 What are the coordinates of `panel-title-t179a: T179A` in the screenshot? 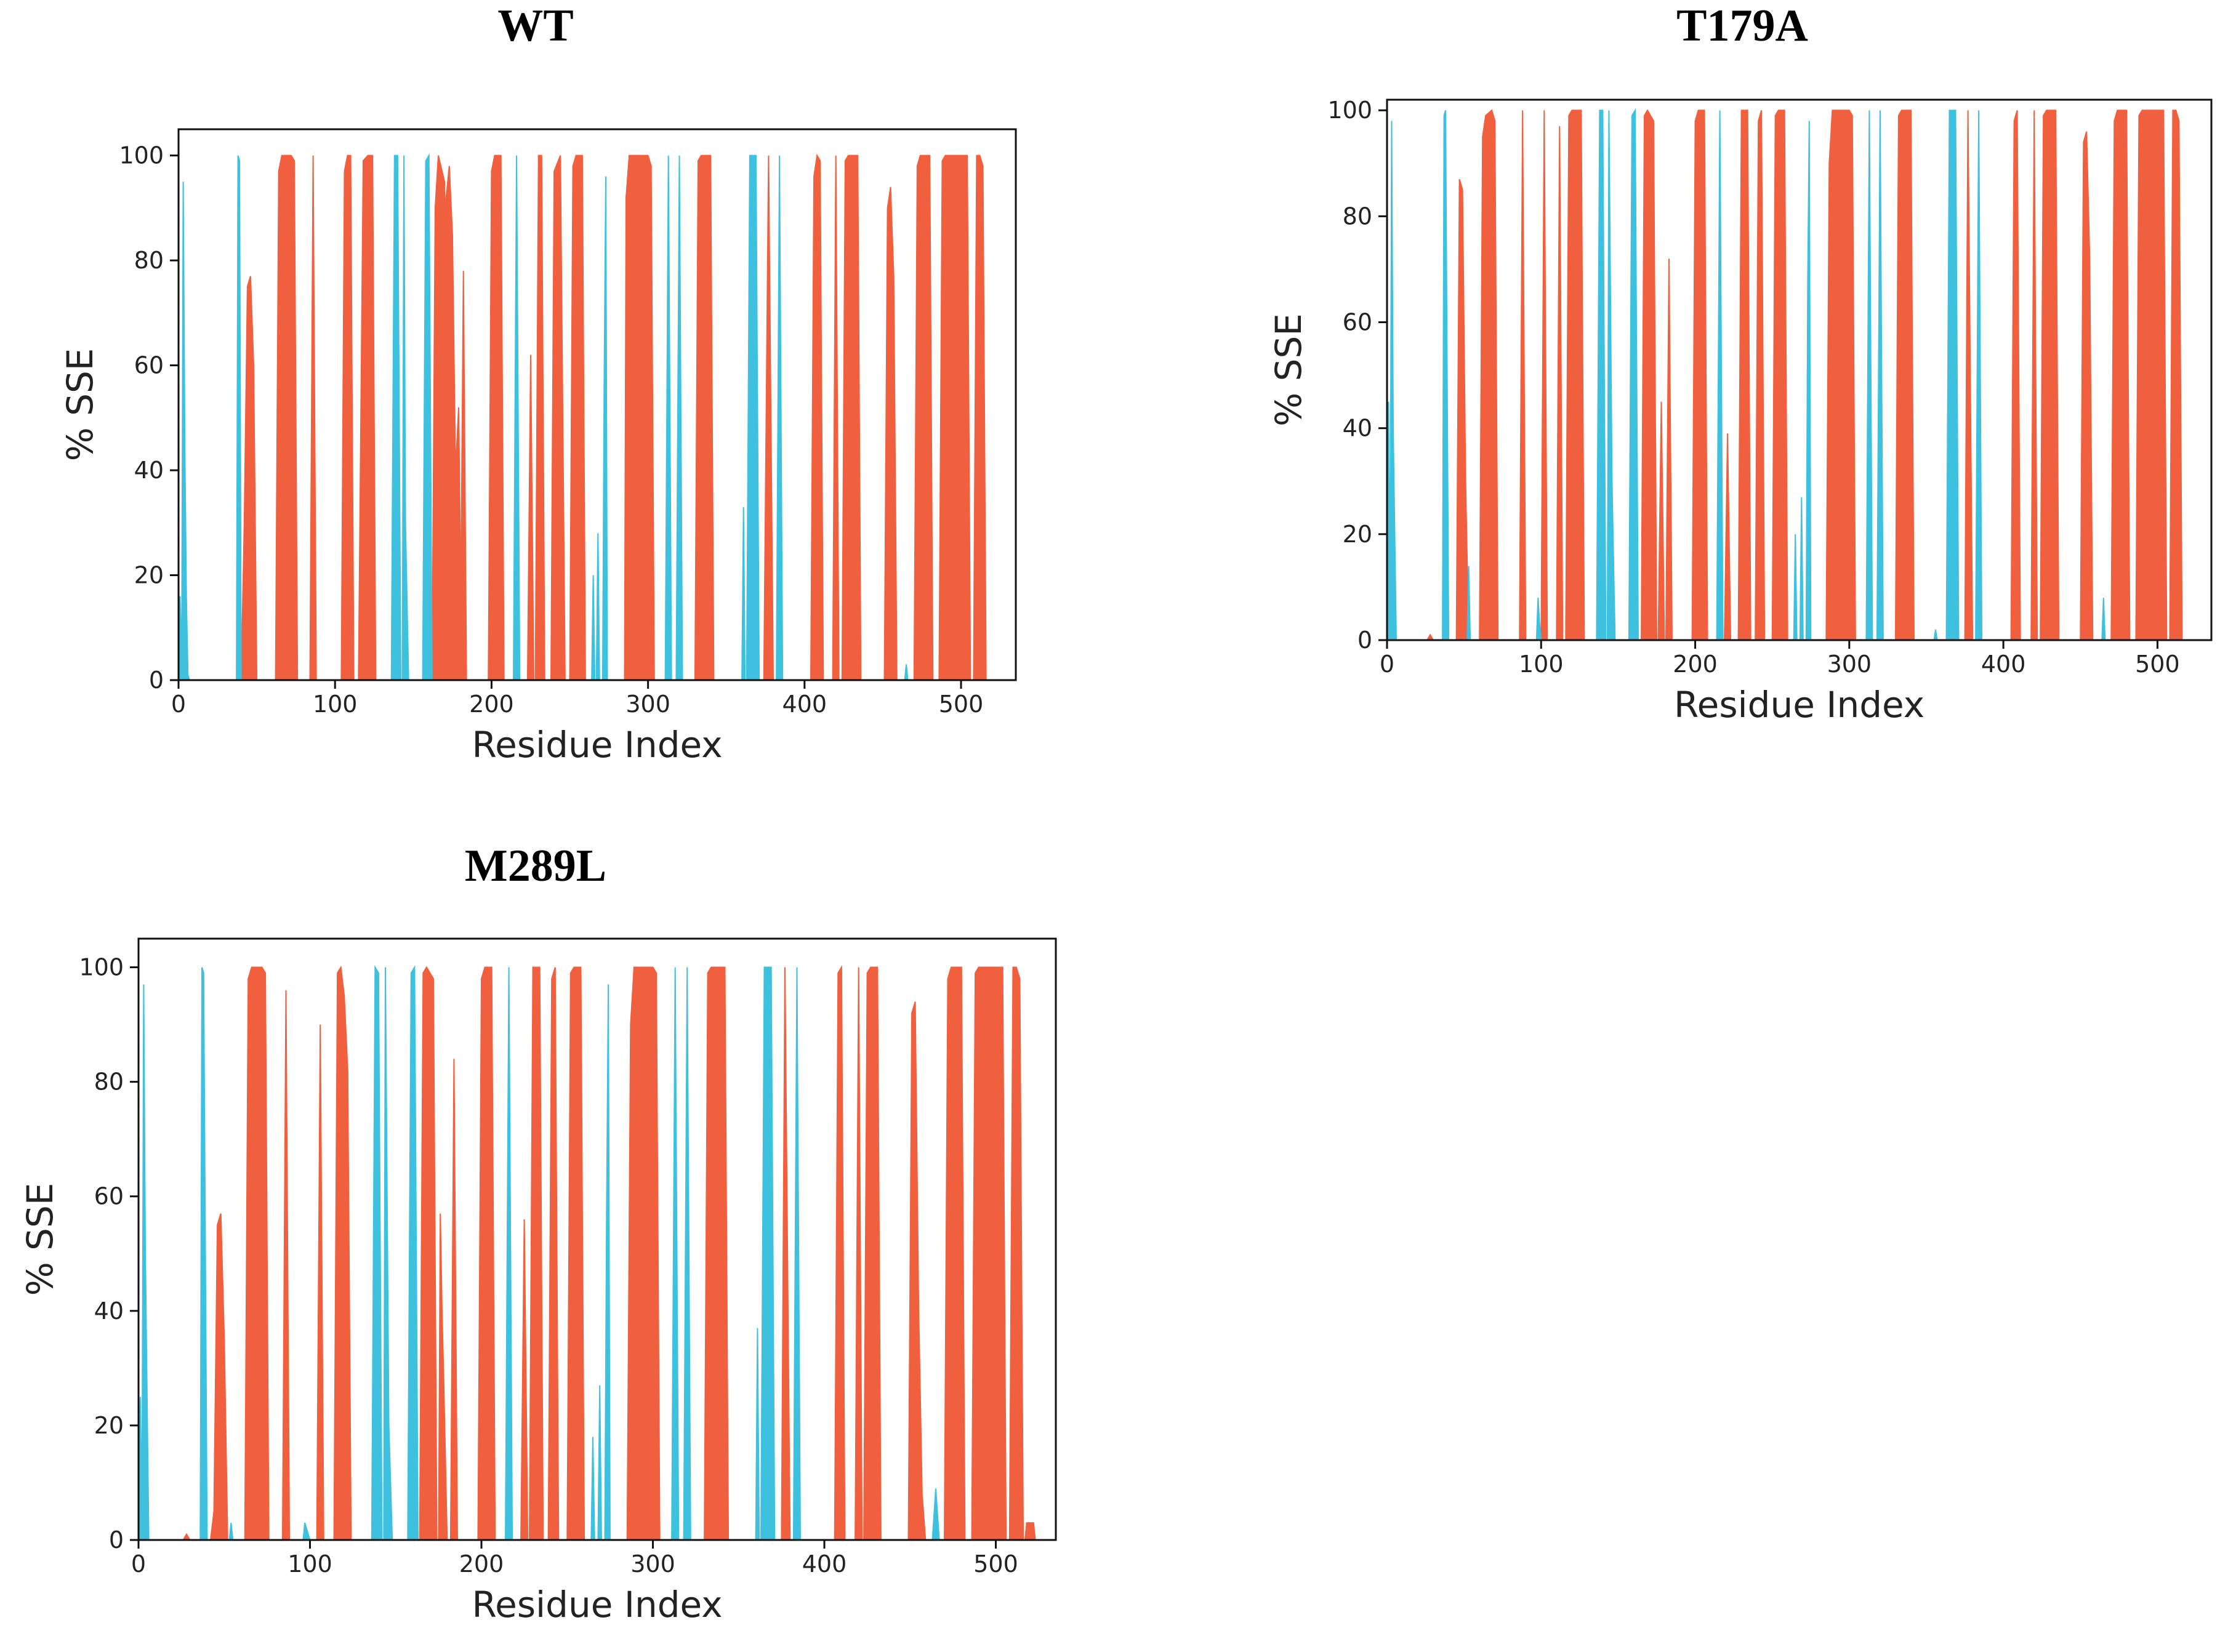 It's located at (1742, 26).